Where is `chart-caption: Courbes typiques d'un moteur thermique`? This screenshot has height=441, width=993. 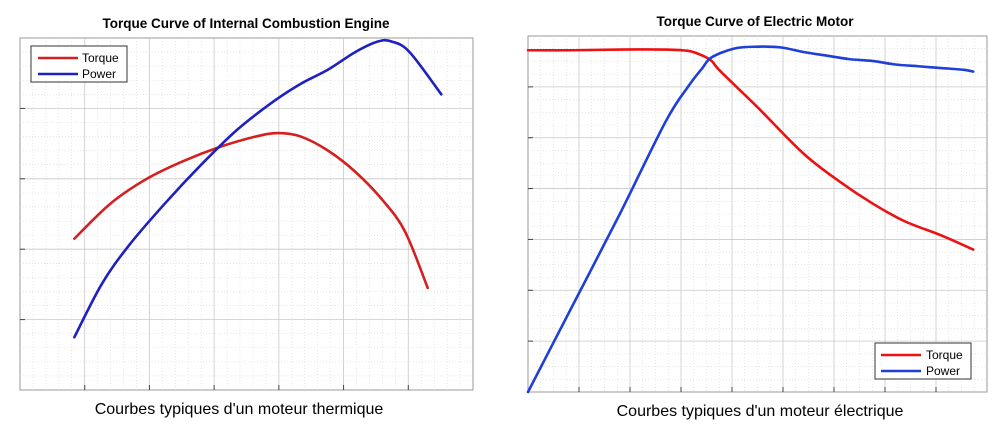 chart-caption: Courbes typiques d'un moteur thermique is located at coordinates (239, 409).